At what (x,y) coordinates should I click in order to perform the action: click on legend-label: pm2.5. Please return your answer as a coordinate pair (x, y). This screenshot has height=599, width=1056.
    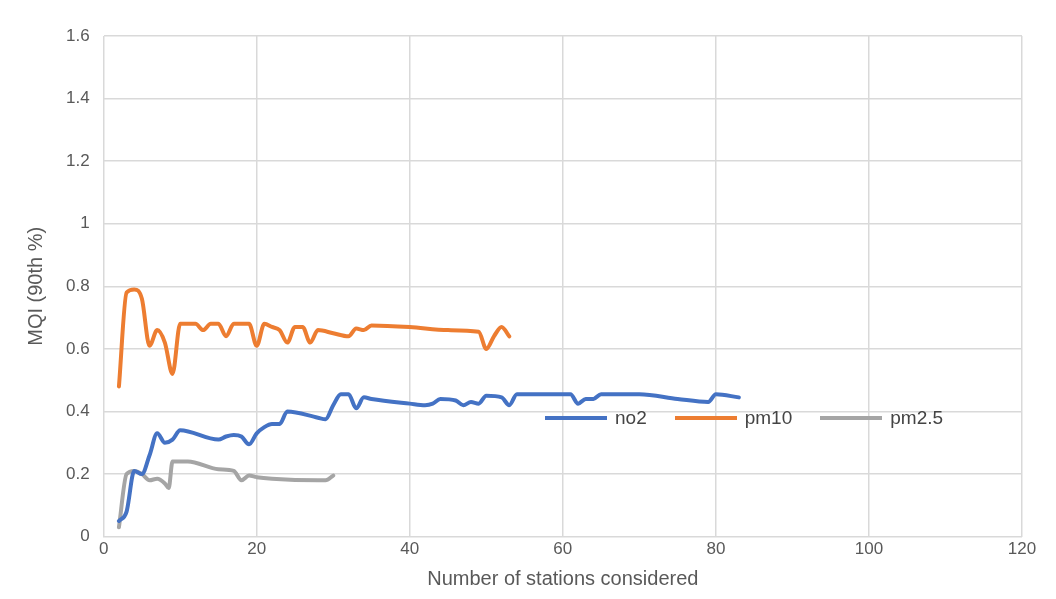
    Looking at the image, I should click on (917, 418).